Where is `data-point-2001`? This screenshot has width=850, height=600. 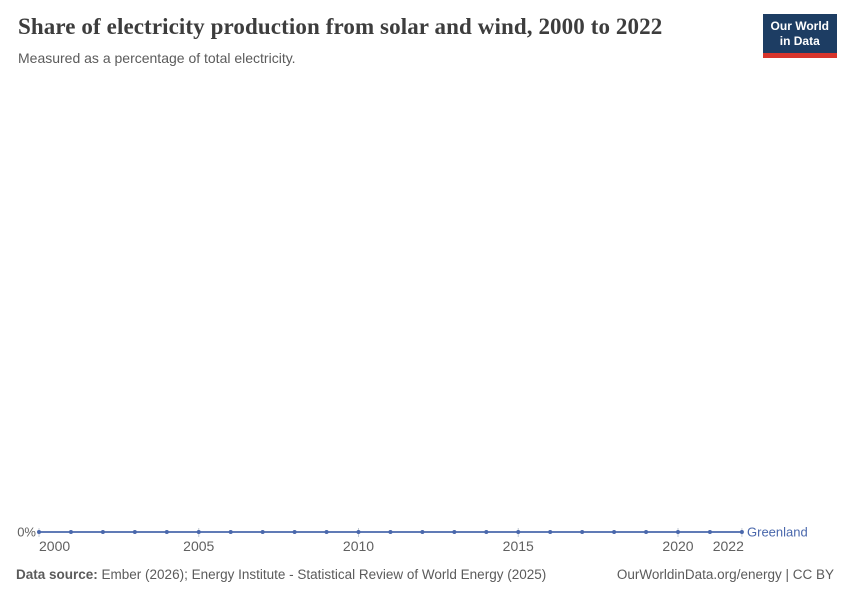 data-point-2001 is located at coordinates (70, 532).